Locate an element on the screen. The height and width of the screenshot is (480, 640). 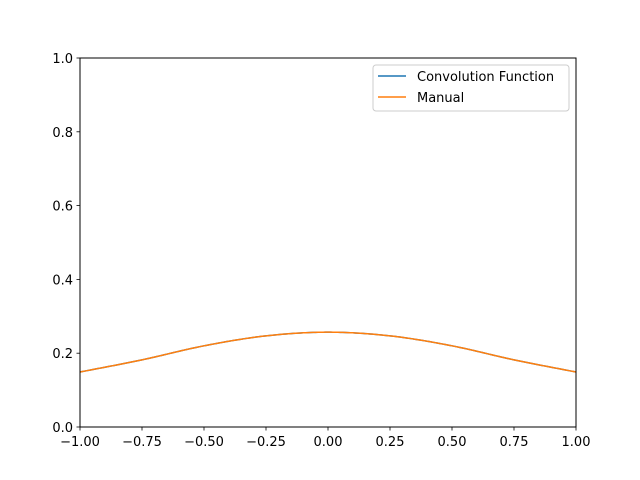
x-tick-label: 0.75 is located at coordinates (514, 442).